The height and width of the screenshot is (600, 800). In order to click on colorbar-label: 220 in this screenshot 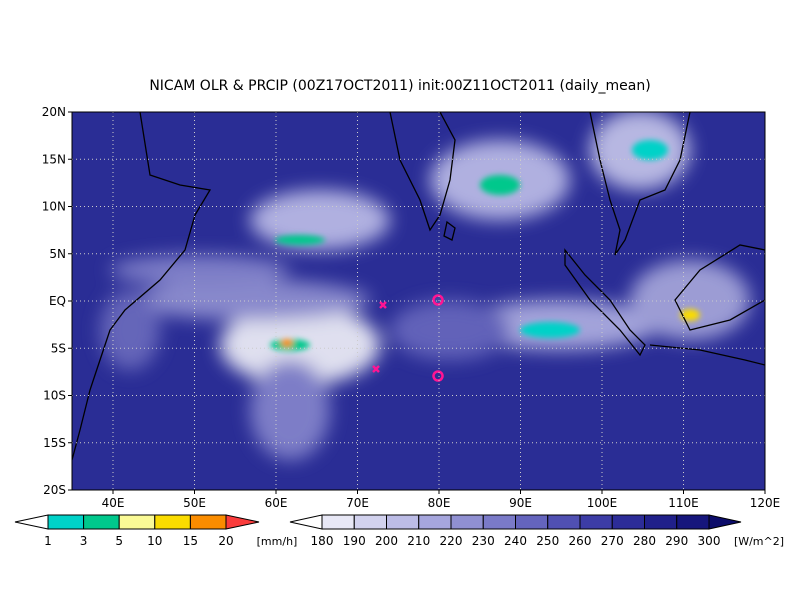, I will do `click(451, 541)`.